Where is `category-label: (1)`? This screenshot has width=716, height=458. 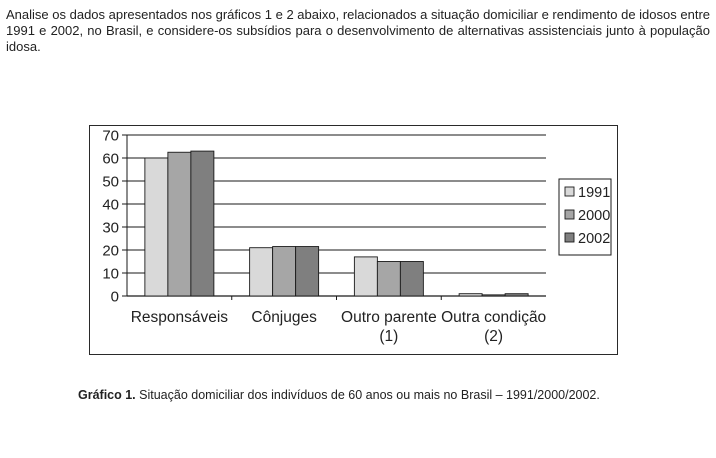
category-label: (1) is located at coordinates (388, 336).